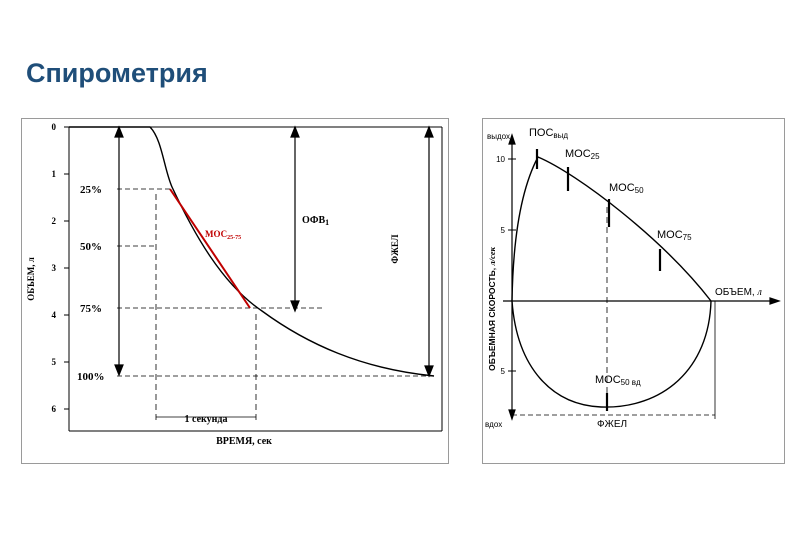 This screenshot has width=810, height=540. What do you see at coordinates (277, 282) in the screenshot?
I see `level-lines` at bounding box center [277, 282].